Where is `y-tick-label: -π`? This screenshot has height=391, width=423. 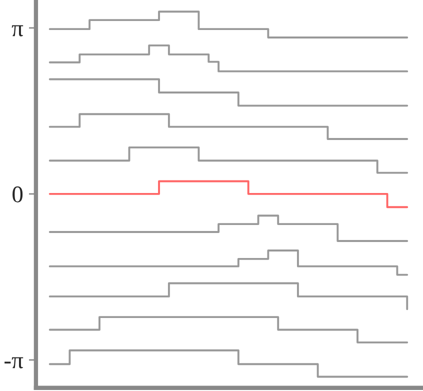 y-tick-label: -π is located at coordinates (14, 362).